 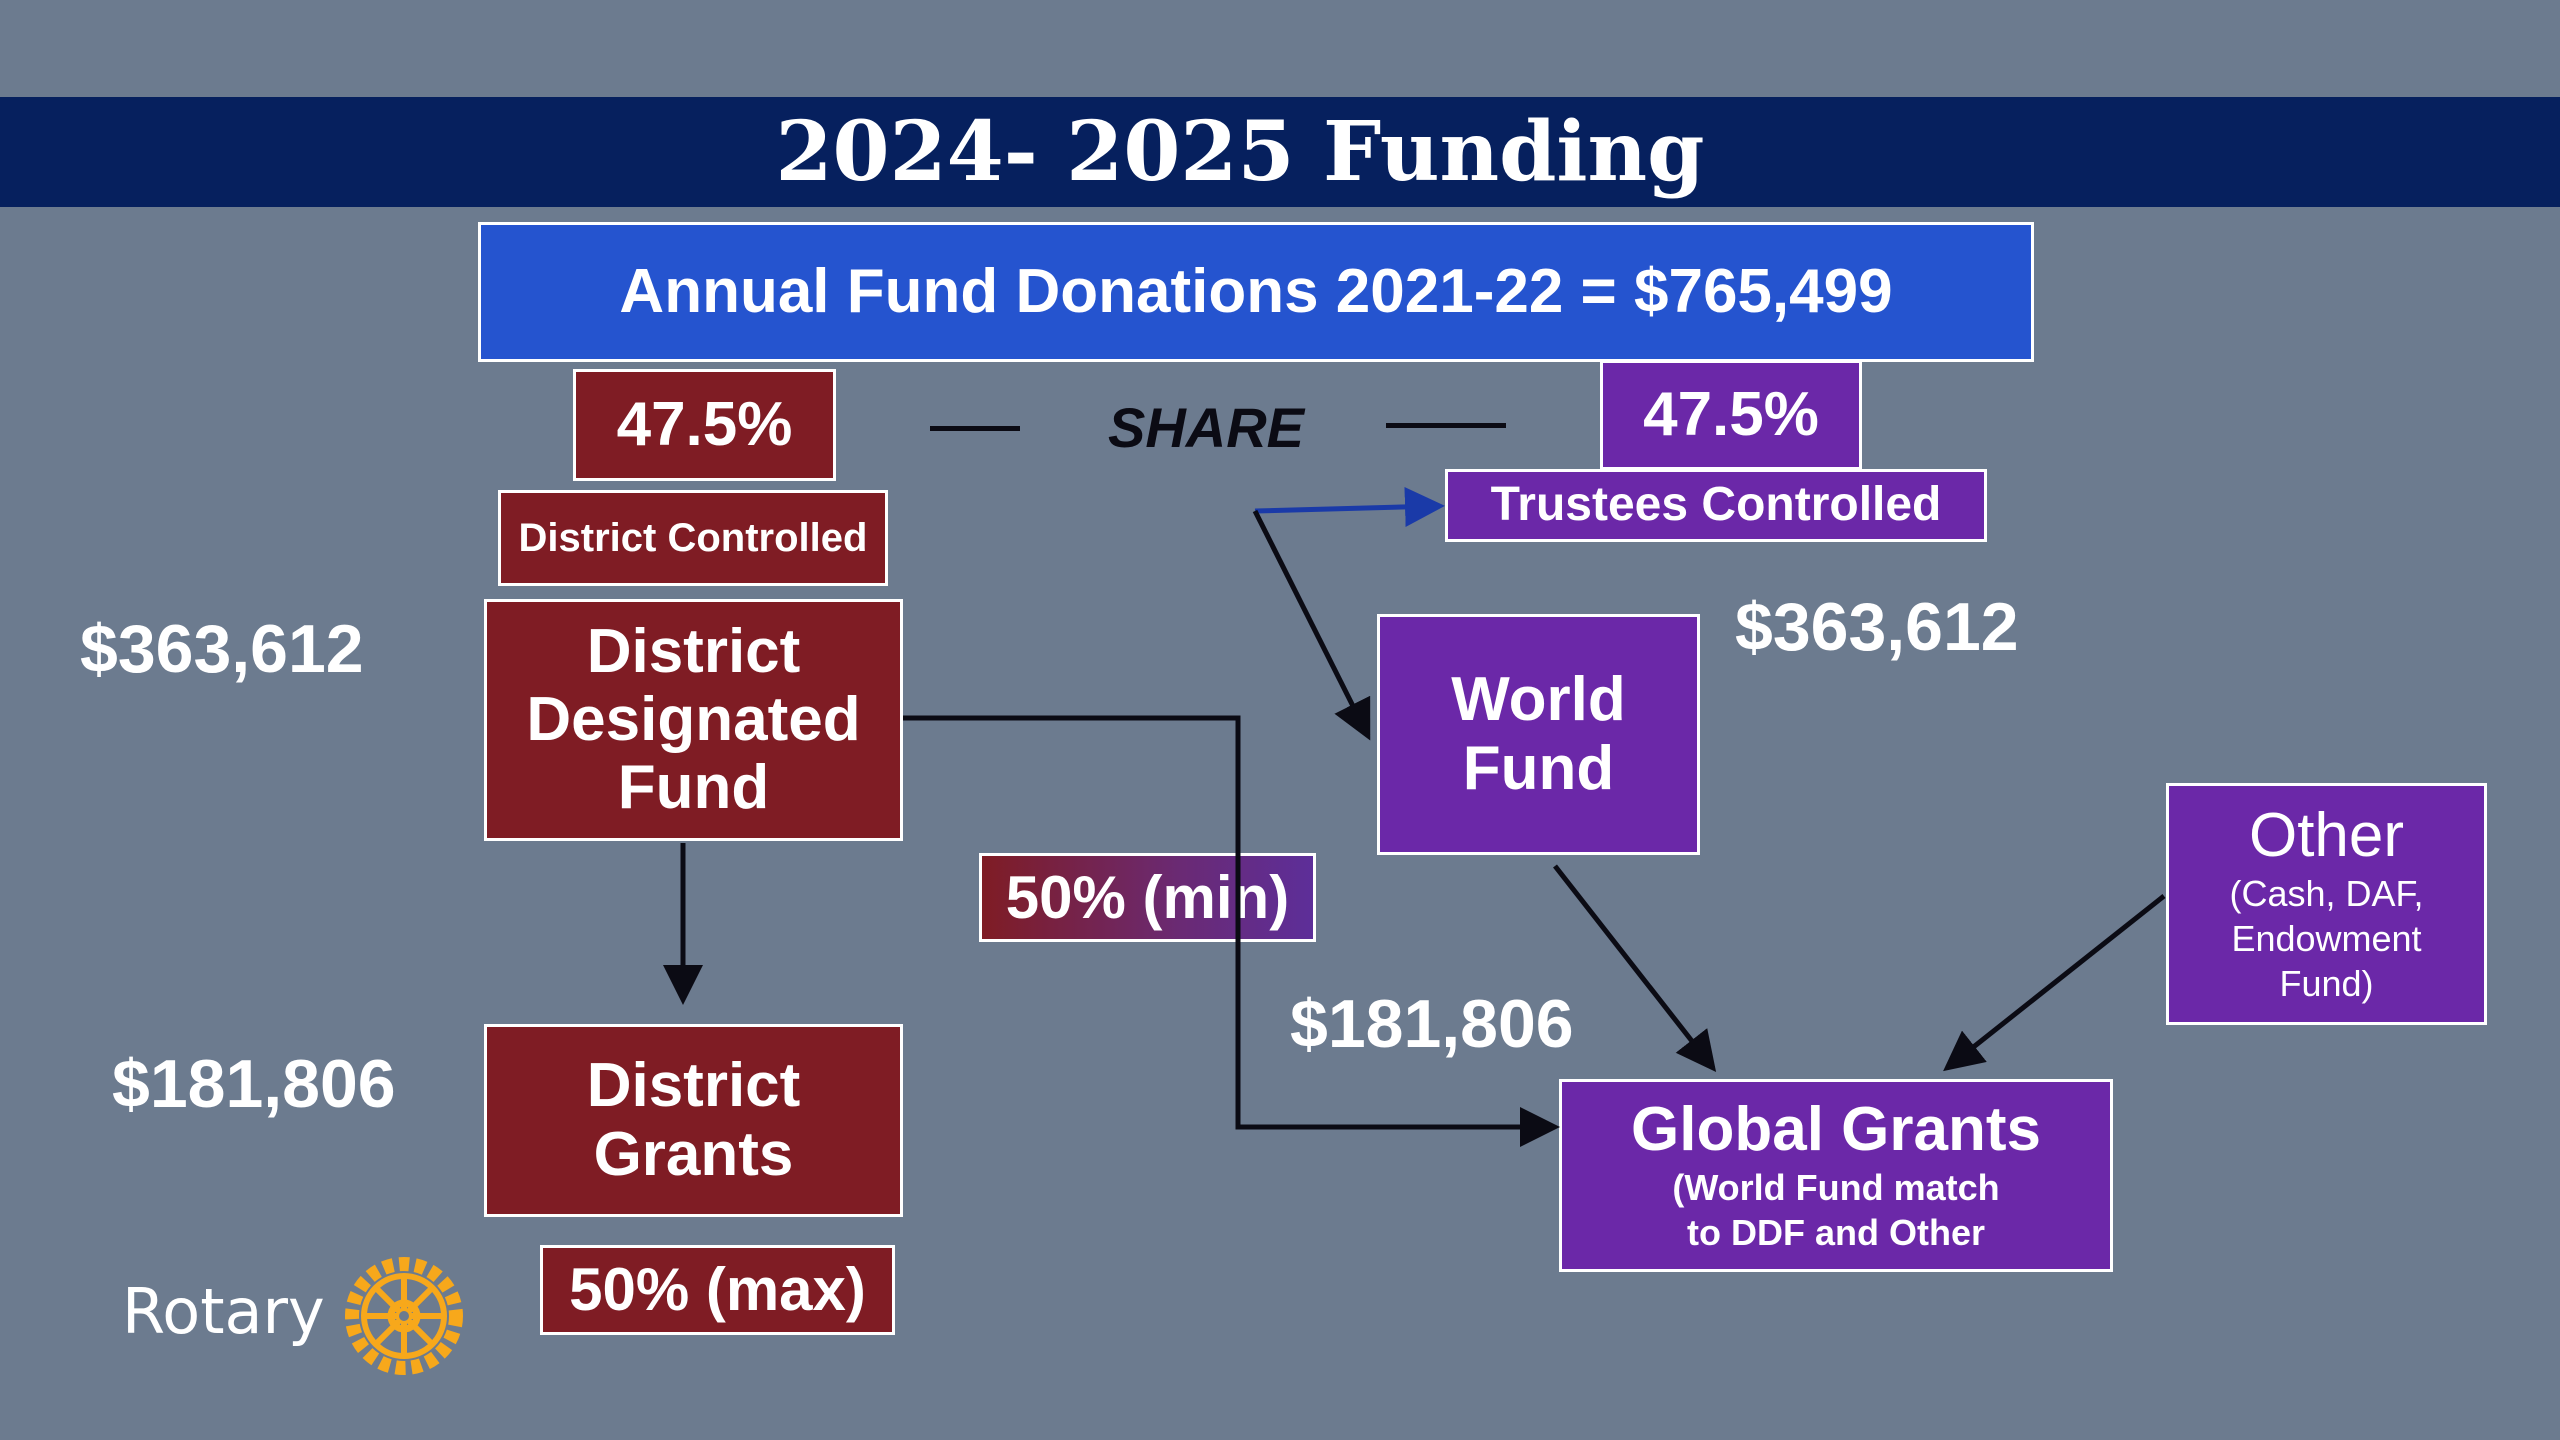 What do you see at coordinates (1349, 506) in the screenshot?
I see `arrow-to-trustees-controlled` at bounding box center [1349, 506].